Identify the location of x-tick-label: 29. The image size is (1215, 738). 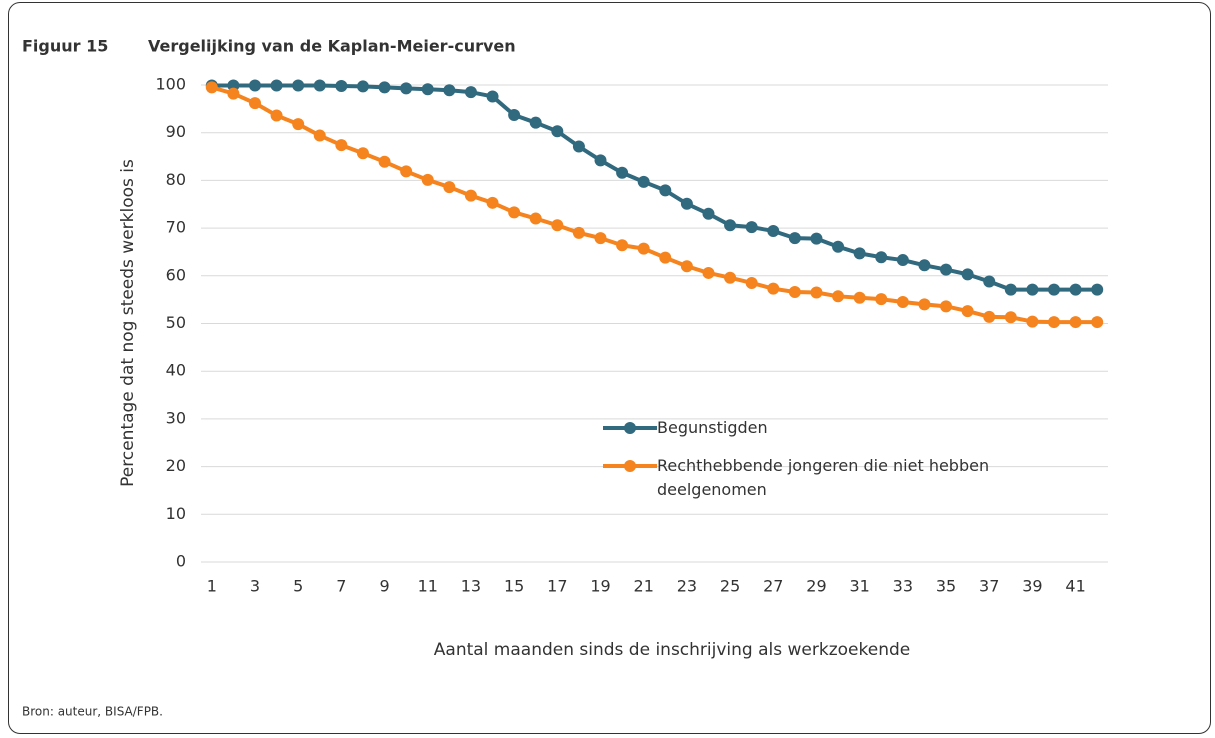
(816, 586).